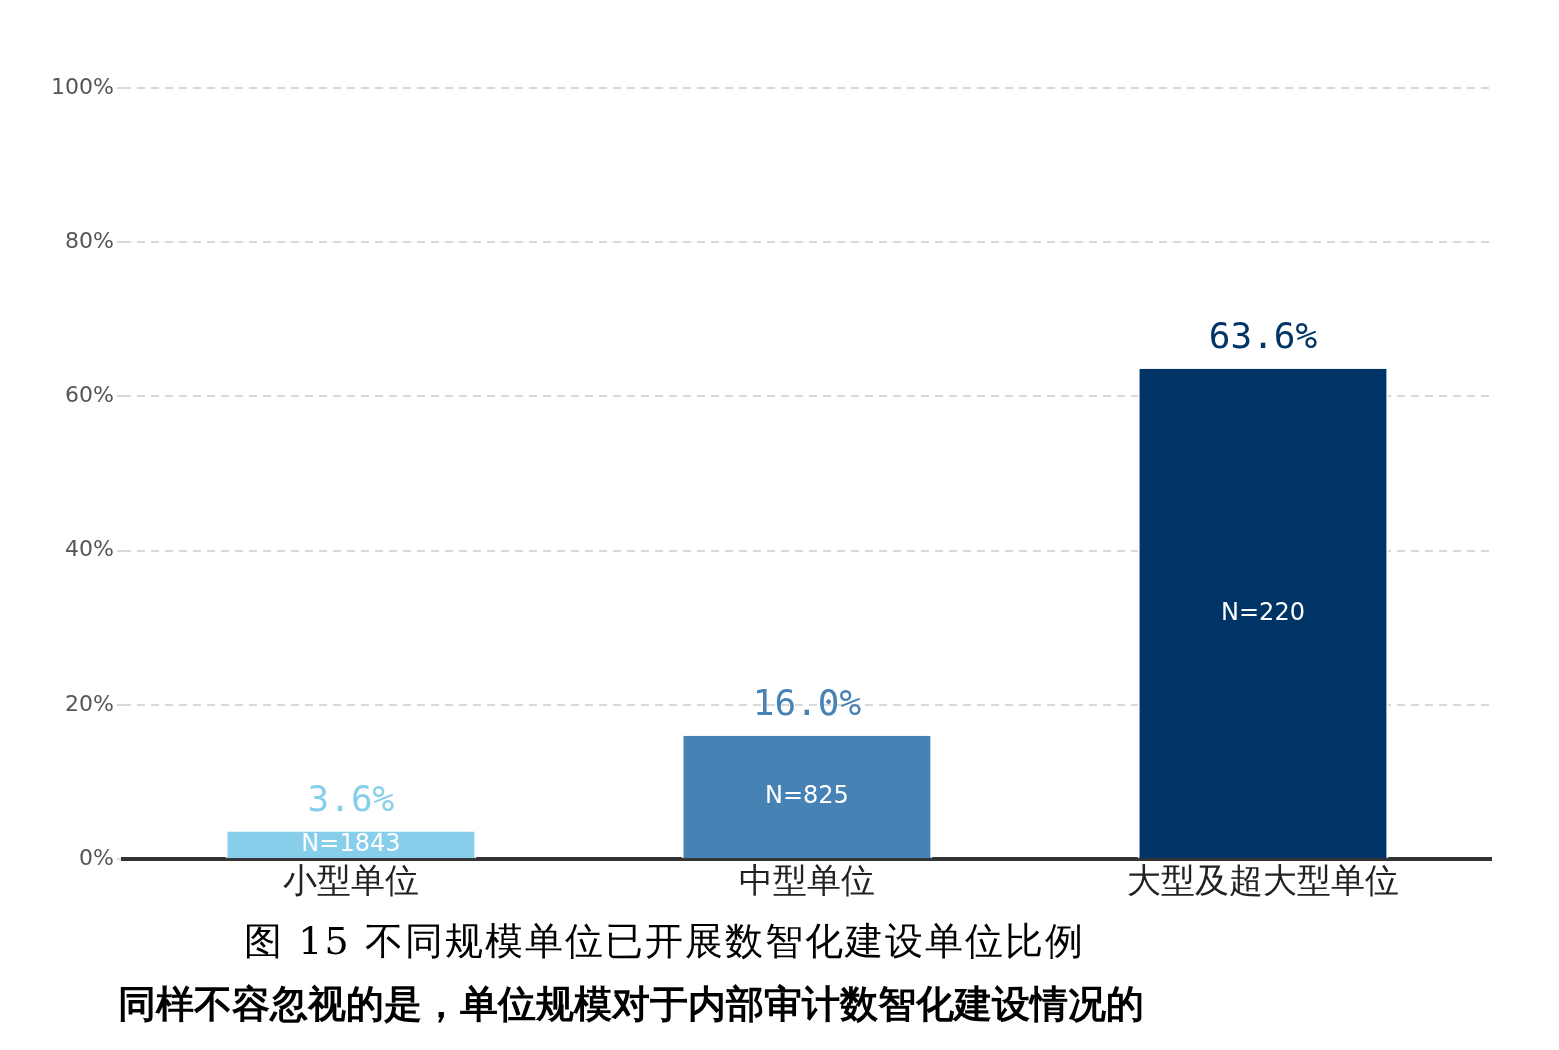  Describe the element at coordinates (664, 941) in the screenshot. I see `text: 图 15 不同规模单位已开展数智化建设单位比例` at that location.